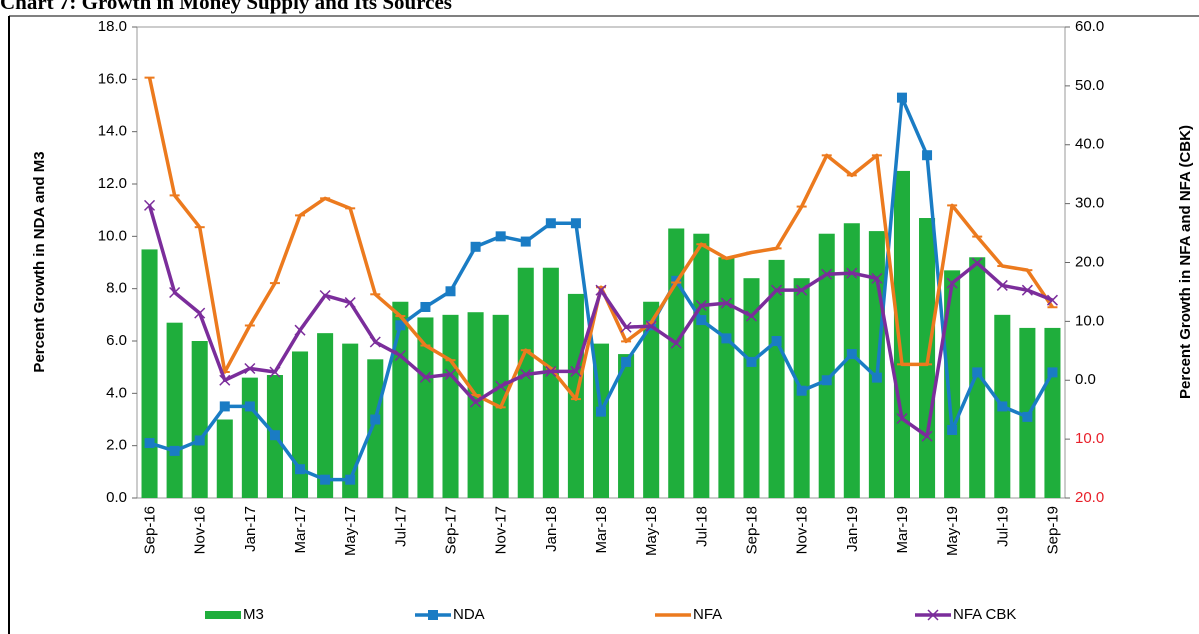 The height and width of the screenshot is (634, 1199). I want to click on y2-axis-title: Percent Growth in NFA and NFA (CBK), so click(1185, 262).